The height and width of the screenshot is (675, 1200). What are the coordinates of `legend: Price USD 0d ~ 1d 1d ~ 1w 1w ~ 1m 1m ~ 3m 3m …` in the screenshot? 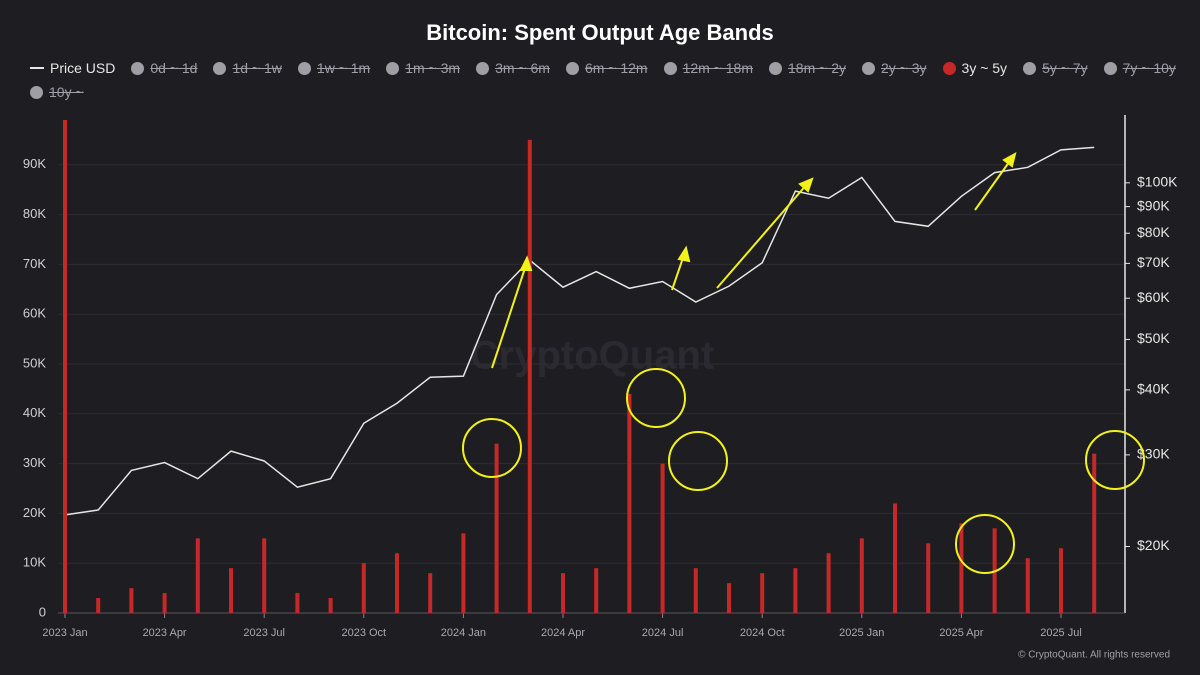 It's located at (605, 80).